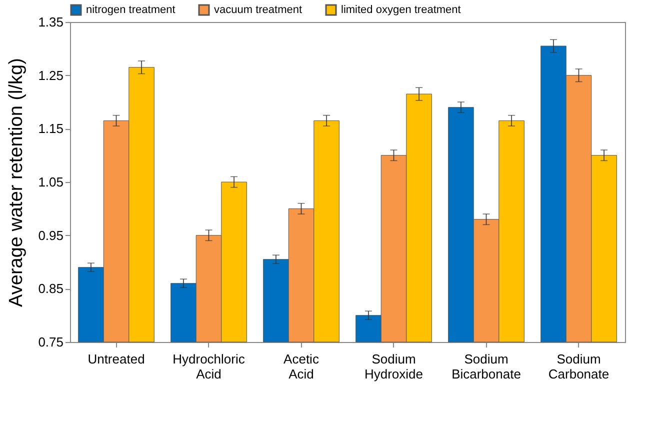  Describe the element at coordinates (51, 288) in the screenshot. I see `y-tick-label: 0.85` at that location.